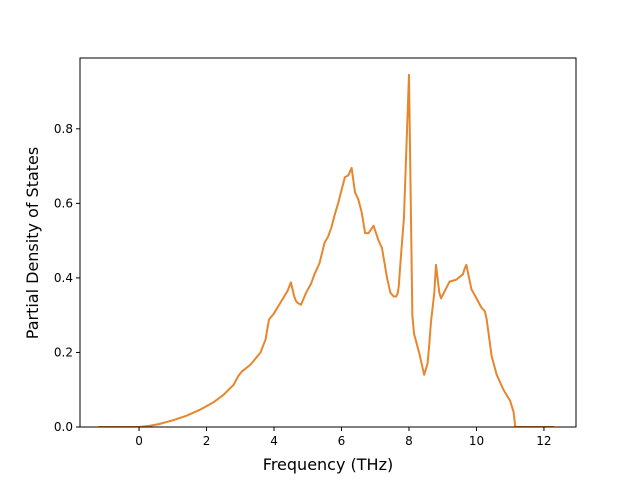 Image resolution: width=640 pixels, height=480 pixels. I want to click on y-tick-label-4: 0.8, so click(63, 129).